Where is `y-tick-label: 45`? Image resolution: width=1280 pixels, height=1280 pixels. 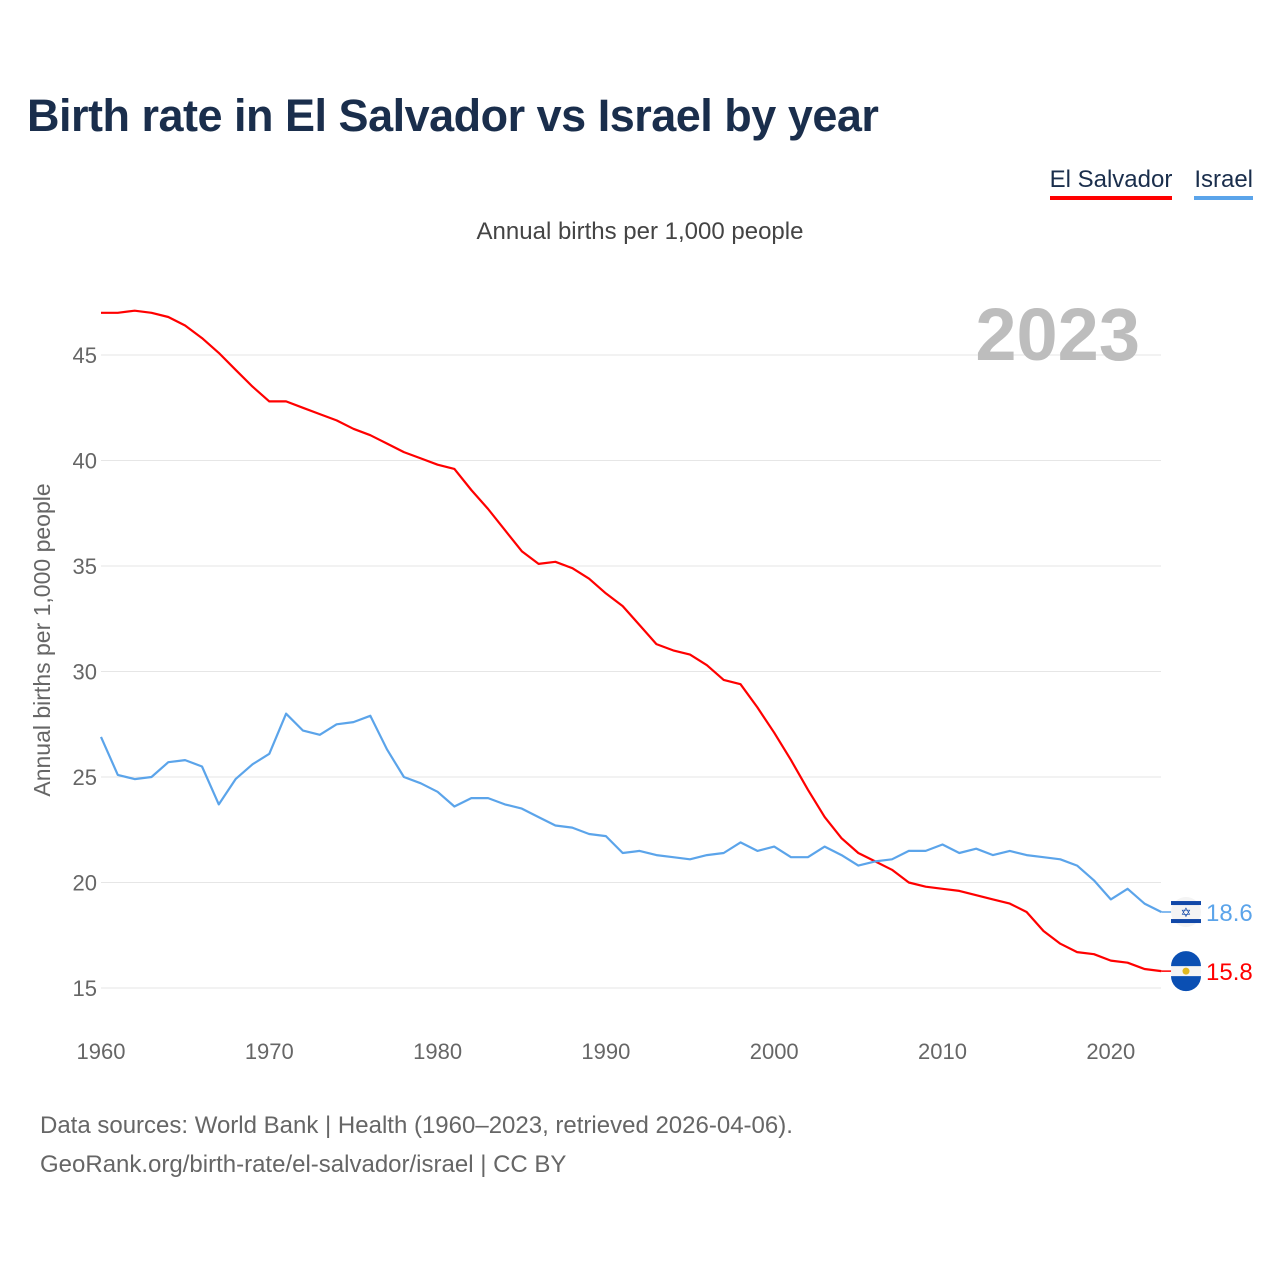 y-tick-label: 45 is located at coordinates (85, 355).